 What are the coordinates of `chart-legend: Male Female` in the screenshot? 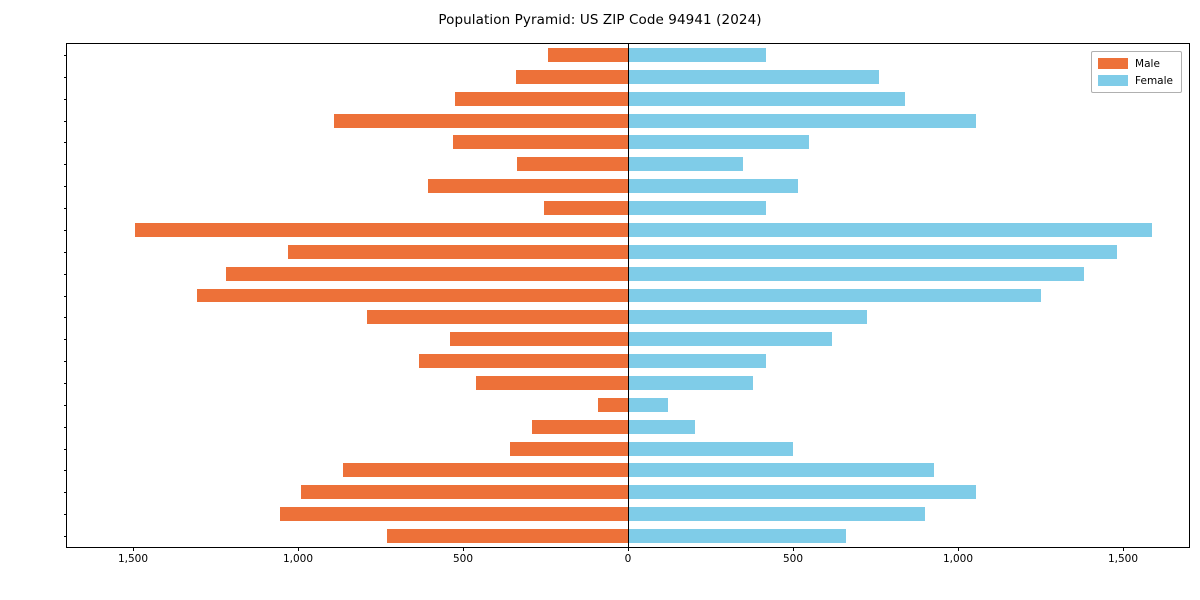 It's located at (1136, 72).